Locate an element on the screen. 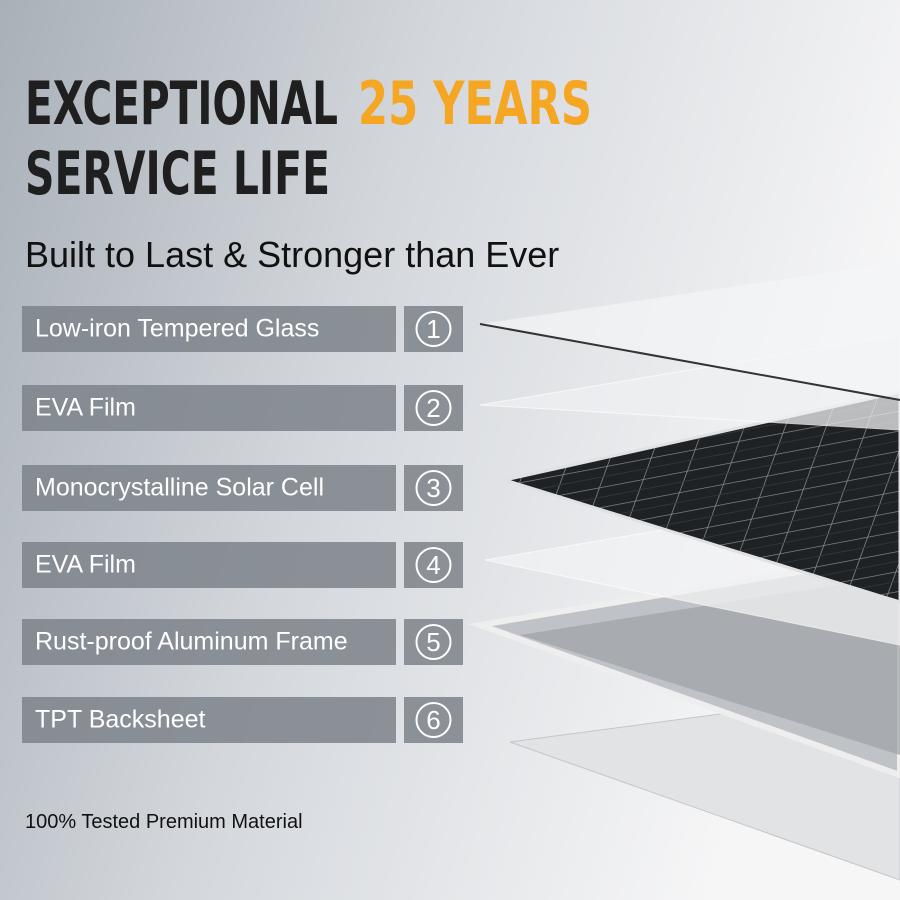 The width and height of the screenshot is (900, 900). subtitle: Built to Last & Stronger than Ever is located at coordinates (292, 254).